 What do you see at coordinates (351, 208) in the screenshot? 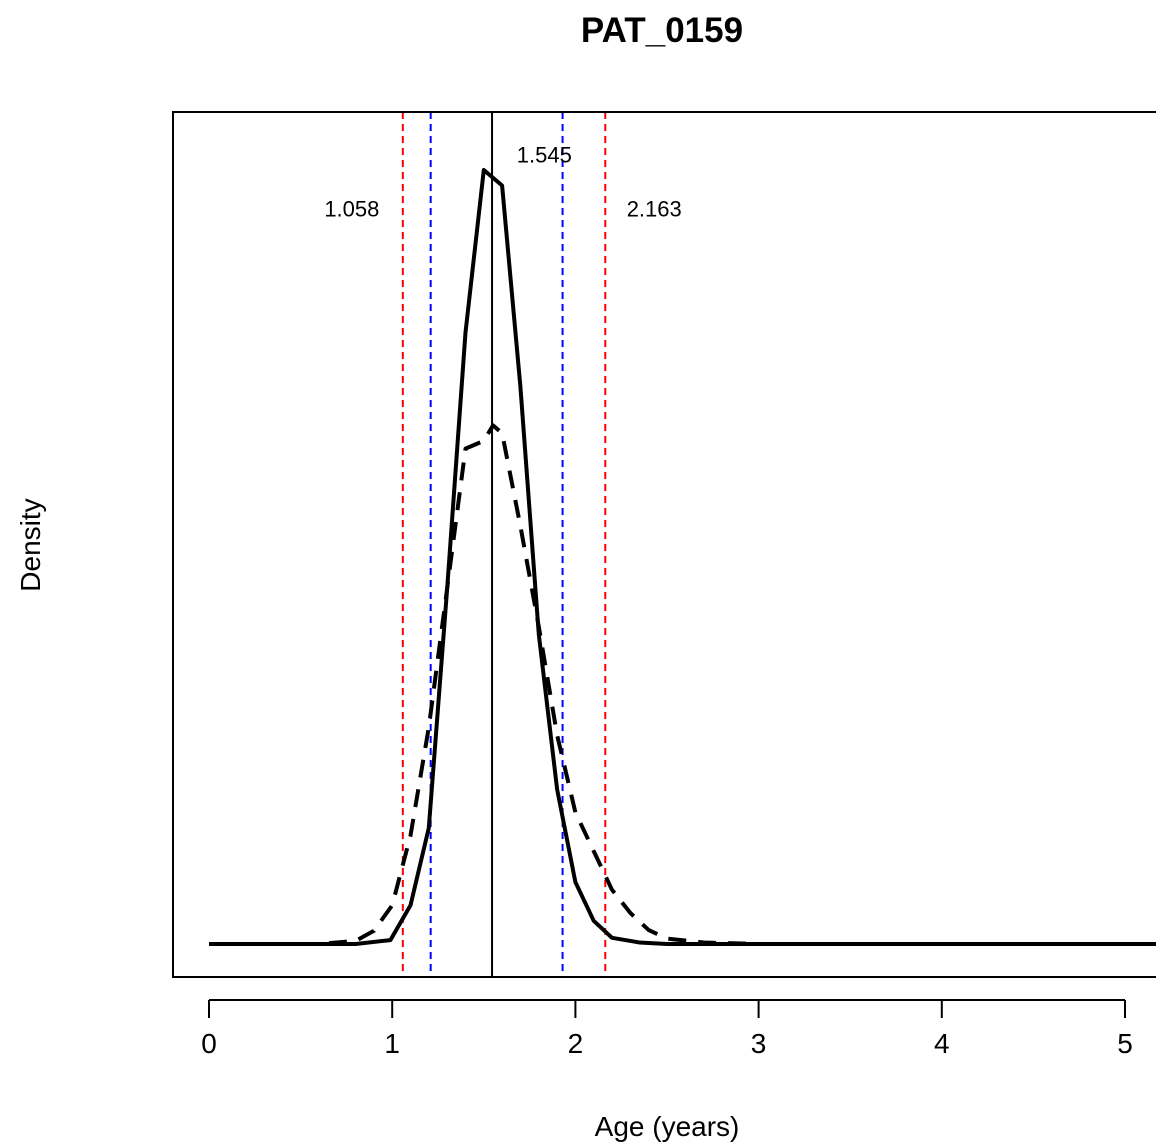
I see `annotation-0: 1.058` at bounding box center [351, 208].